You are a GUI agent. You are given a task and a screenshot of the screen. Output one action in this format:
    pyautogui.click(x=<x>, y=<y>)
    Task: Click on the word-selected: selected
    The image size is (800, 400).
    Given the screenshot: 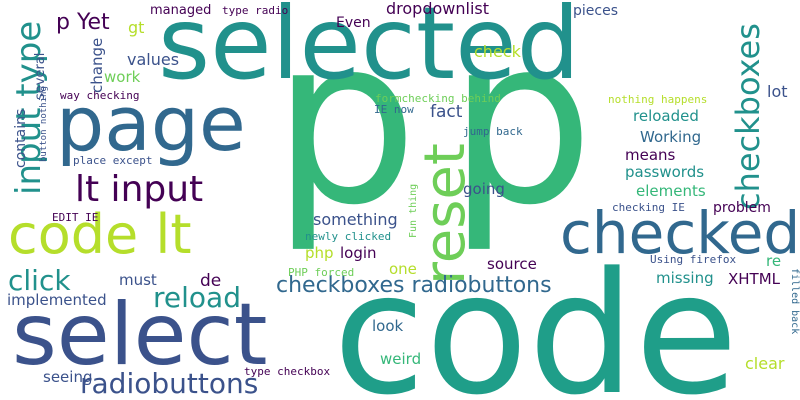 What is the action you would take?
    pyautogui.click(x=369, y=51)
    